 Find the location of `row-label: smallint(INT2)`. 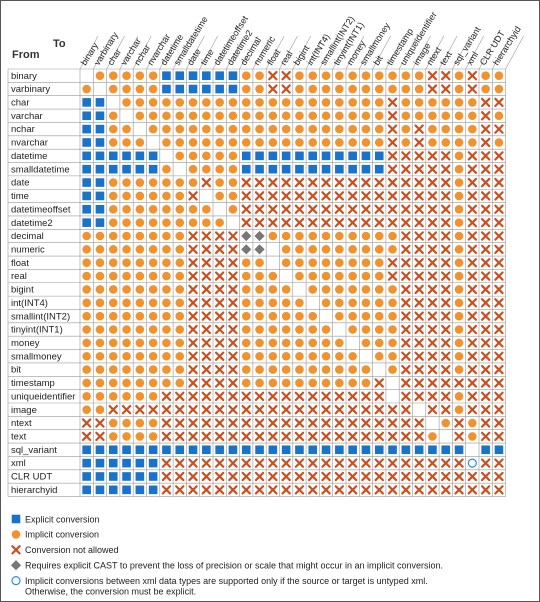

row-label: smallint(INT2) is located at coordinates (40, 316).